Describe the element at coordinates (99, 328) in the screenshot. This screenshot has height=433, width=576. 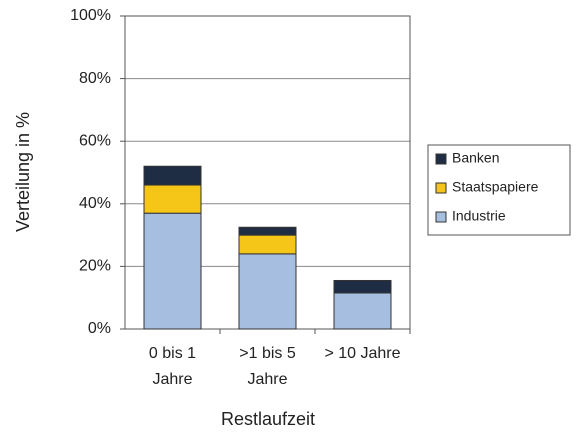
I see `y-tick-label: 0%` at that location.